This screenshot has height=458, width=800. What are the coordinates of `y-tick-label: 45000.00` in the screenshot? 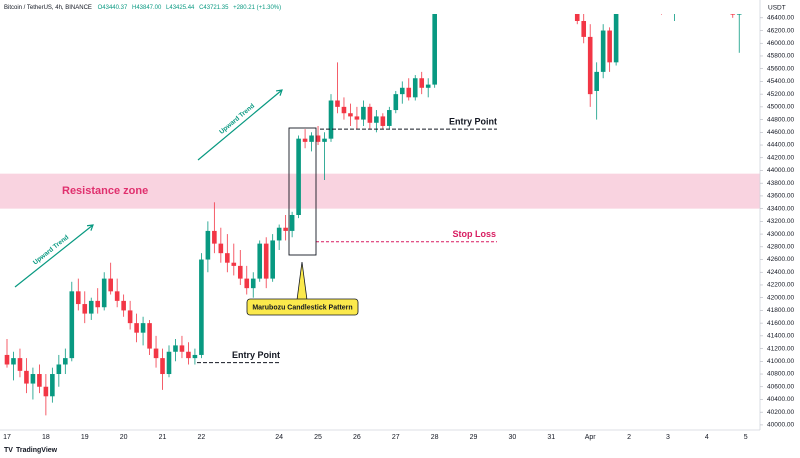 It's located at (780, 107).